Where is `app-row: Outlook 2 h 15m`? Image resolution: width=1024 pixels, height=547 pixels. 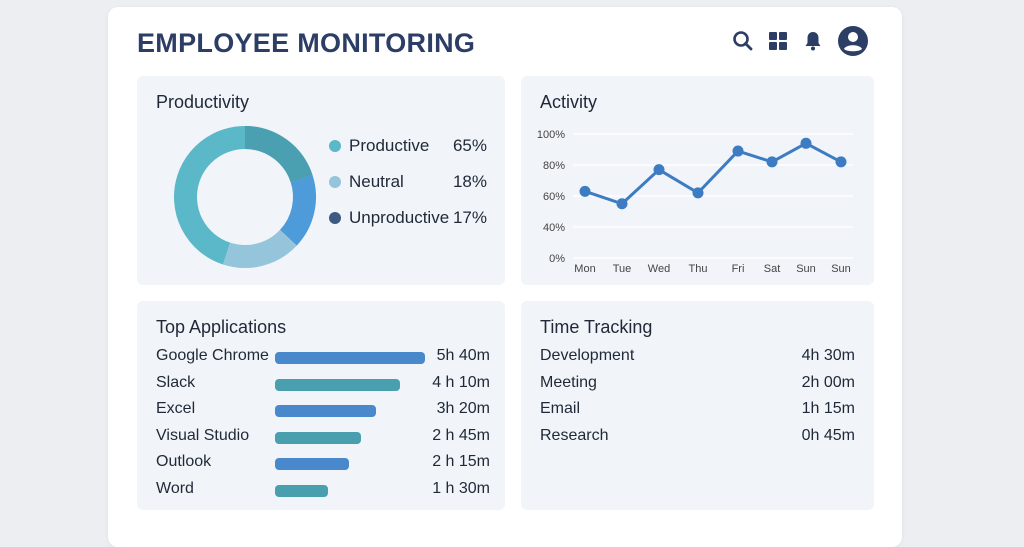
app-row: Outlook 2 h 15m is located at coordinates (323, 463).